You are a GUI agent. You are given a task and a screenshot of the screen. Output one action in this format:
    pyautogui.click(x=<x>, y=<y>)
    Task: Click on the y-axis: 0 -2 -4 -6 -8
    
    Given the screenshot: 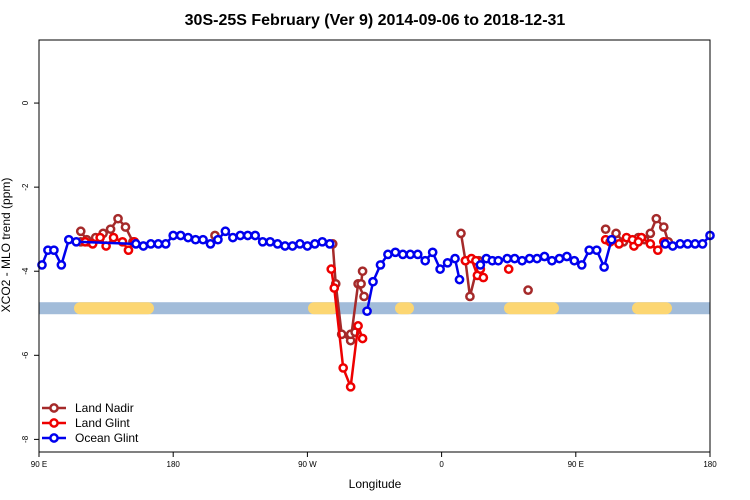 What is the action you would take?
    pyautogui.click(x=30, y=271)
    